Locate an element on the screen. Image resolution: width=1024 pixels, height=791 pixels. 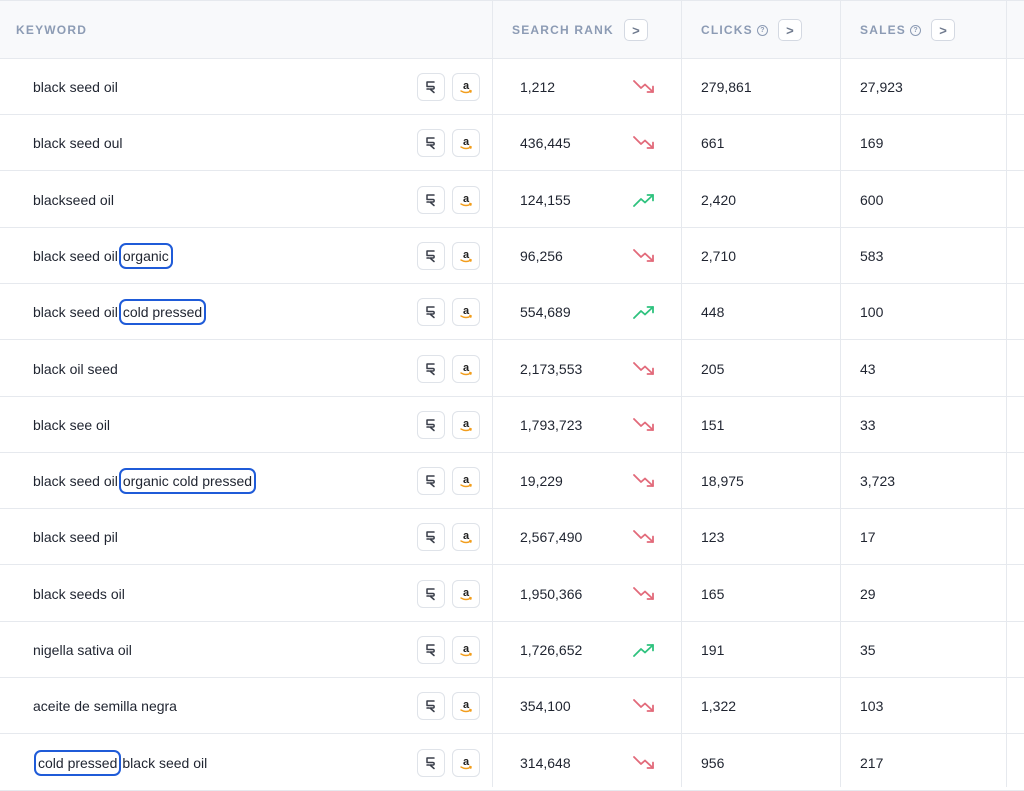
keyword-cell: black seed oil cold pressed is located at coordinates (120, 312).